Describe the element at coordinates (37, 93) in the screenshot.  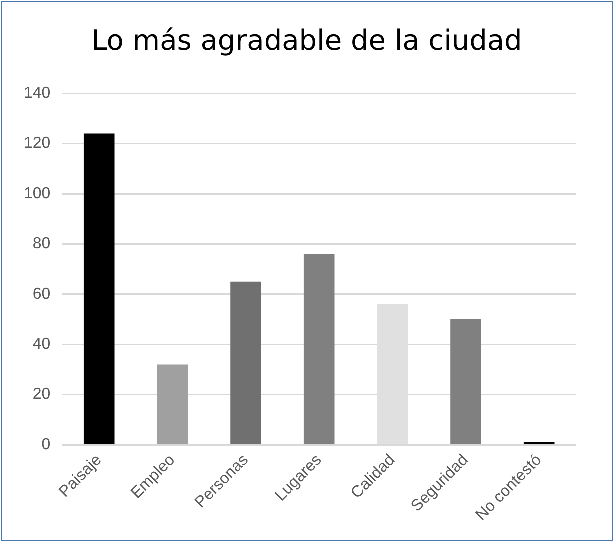
I see `y-tick-label: 140` at that location.